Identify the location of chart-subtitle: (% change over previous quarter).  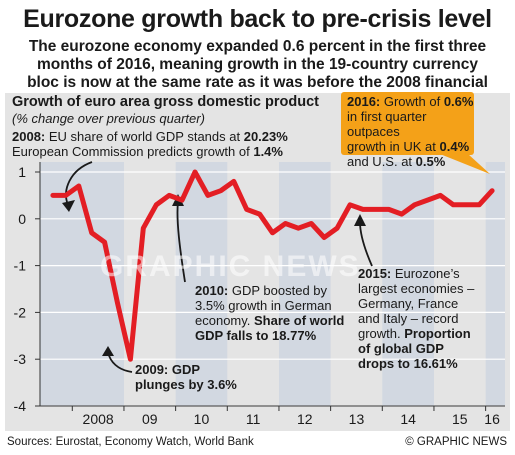
(108, 118).